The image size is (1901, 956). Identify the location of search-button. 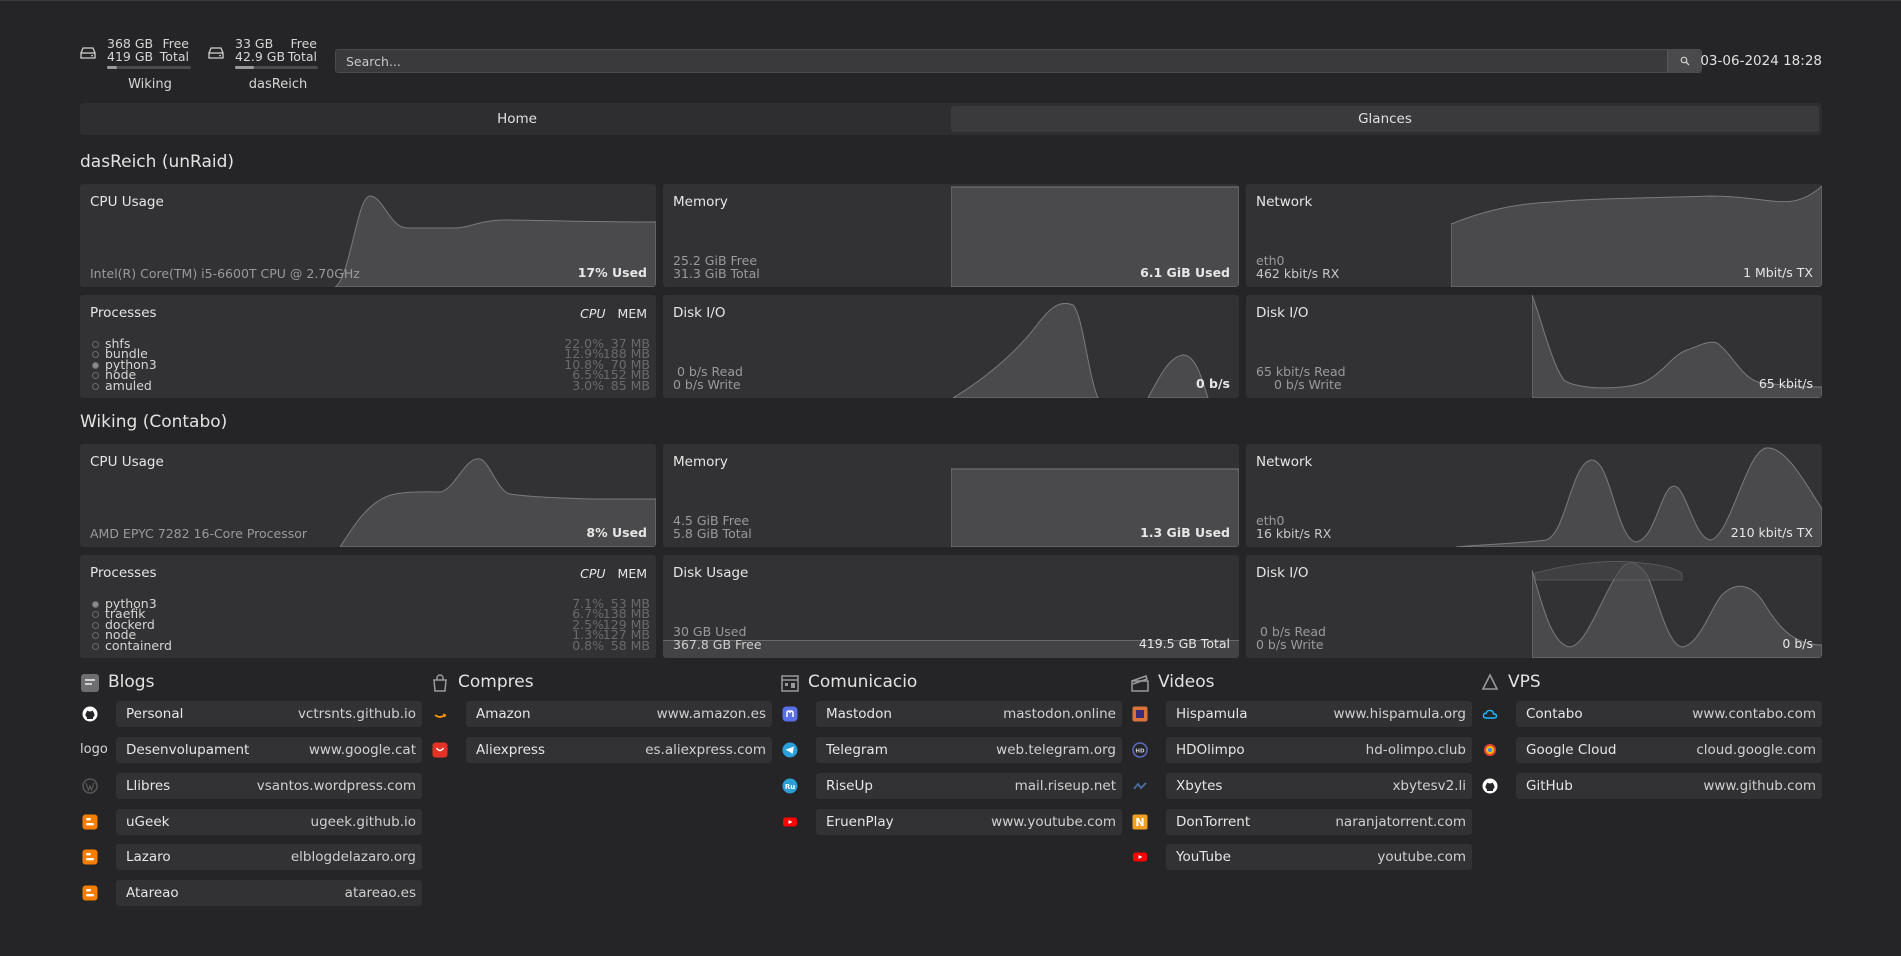
(1684, 61).